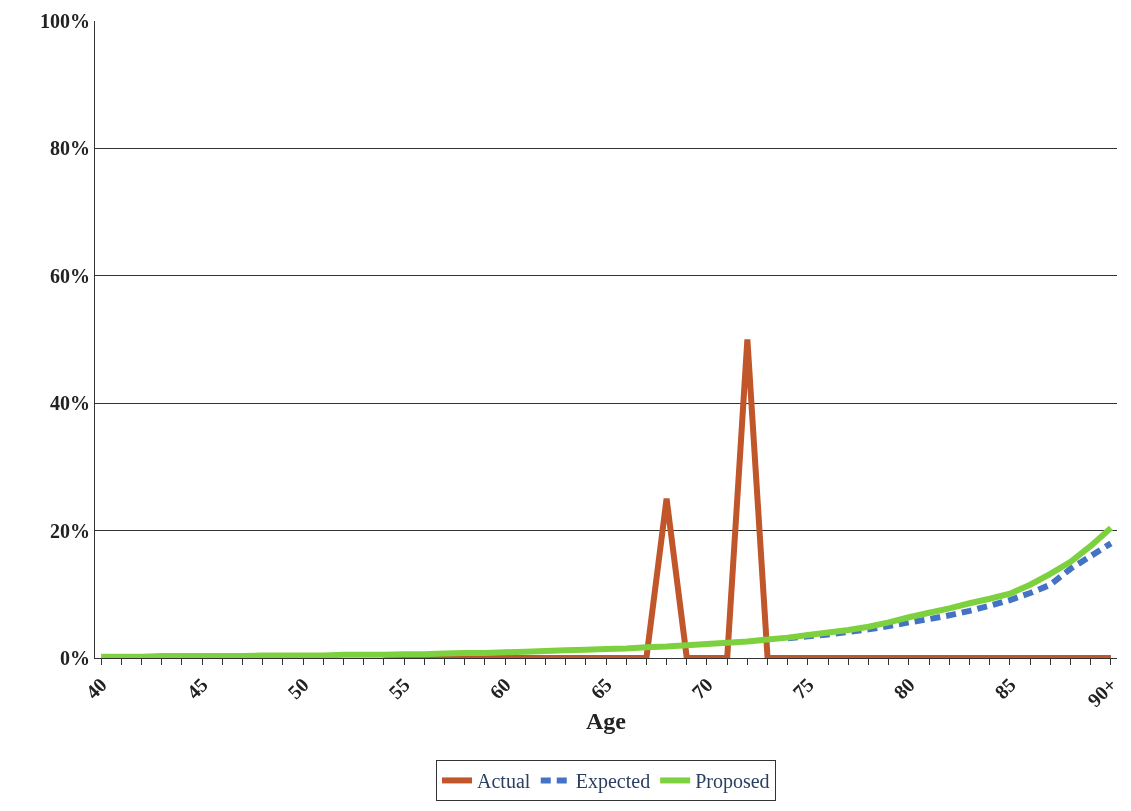  I want to click on y-tick-label: 0%, so click(75, 658).